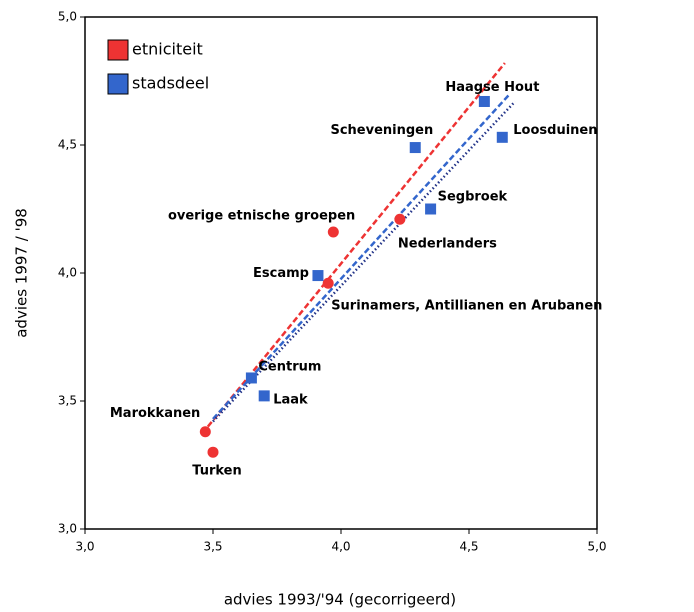 The image size is (694, 612). Describe the element at coordinates (170, 83) in the screenshot. I see `legend-label: stadsdeel` at that location.